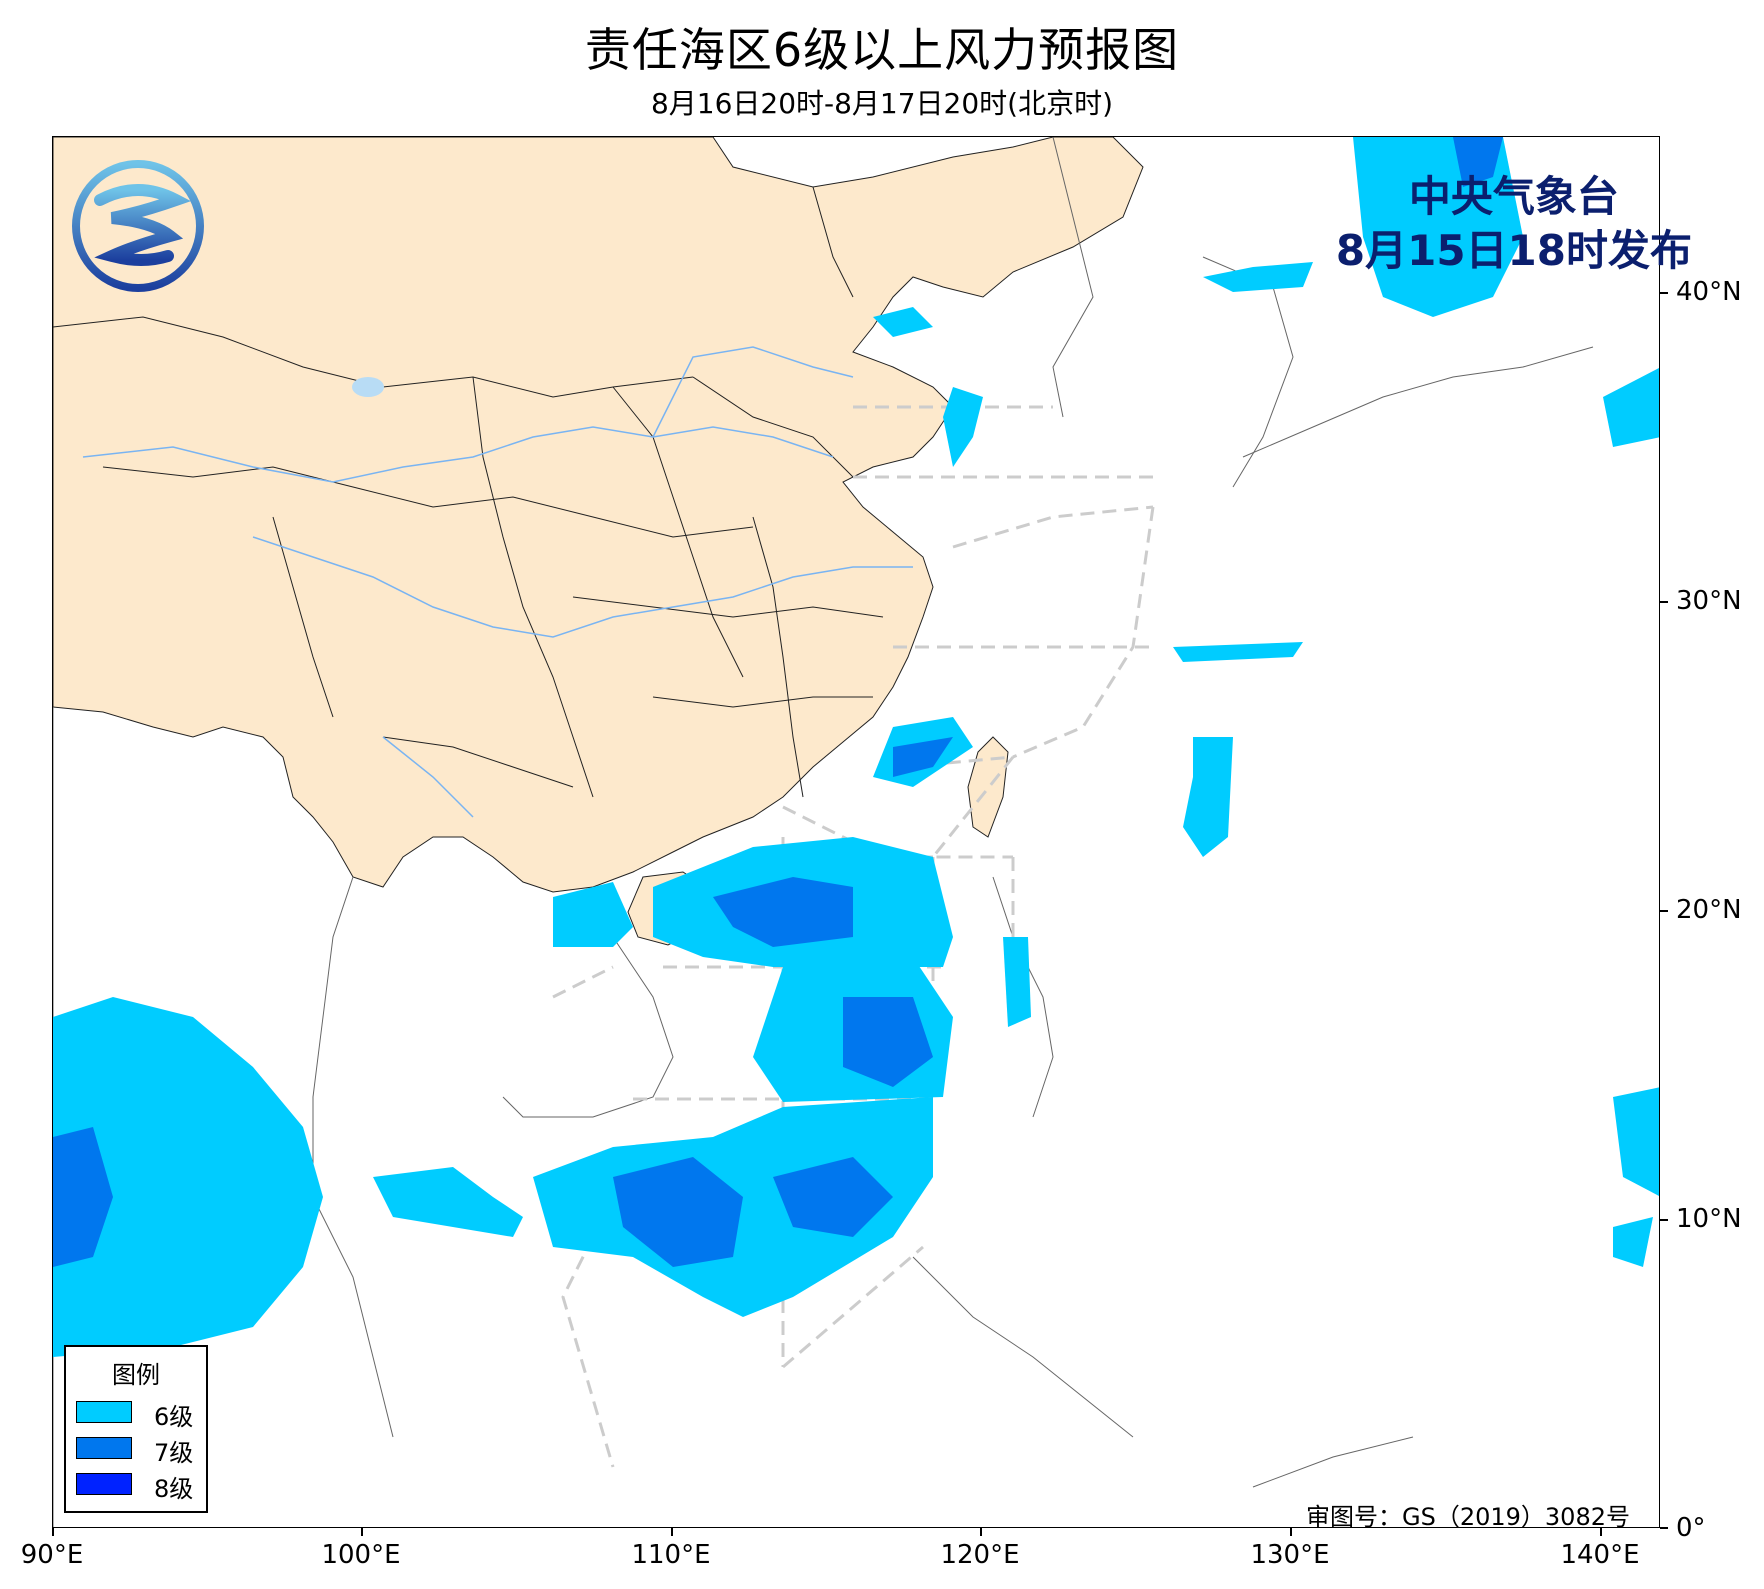 The image size is (1764, 1589). What do you see at coordinates (136, 1375) in the screenshot?
I see `legend-title: 图例` at bounding box center [136, 1375].